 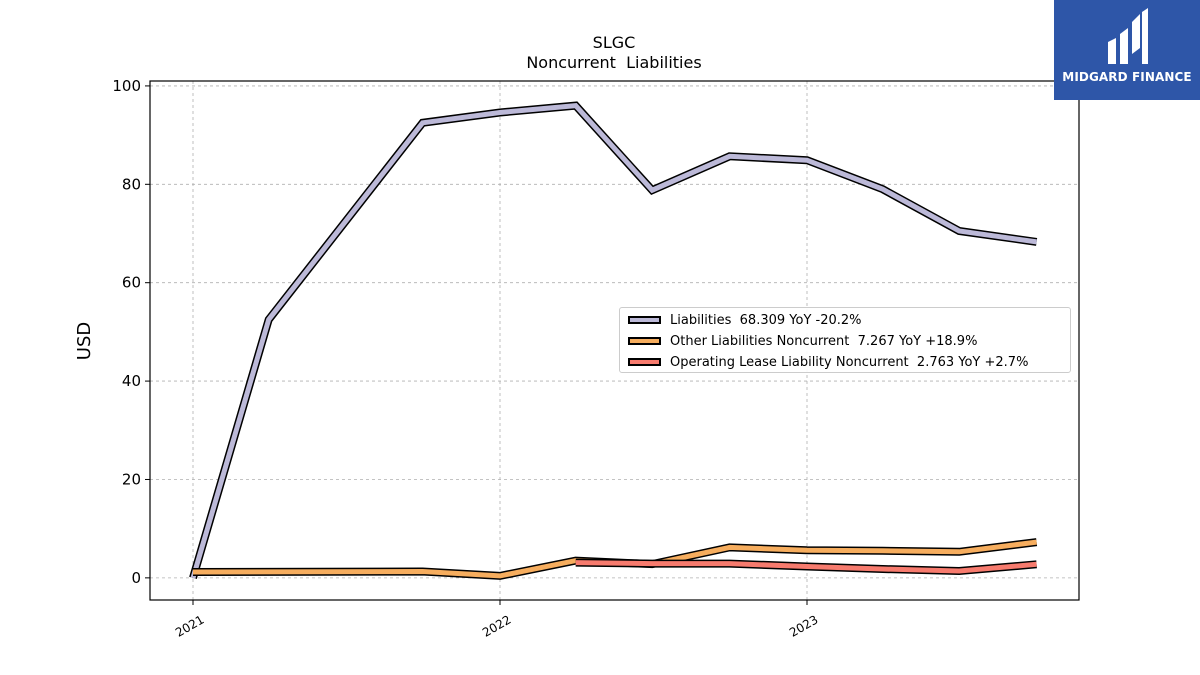 What do you see at coordinates (131, 184) in the screenshot?
I see `y-tick-label: 80` at bounding box center [131, 184].